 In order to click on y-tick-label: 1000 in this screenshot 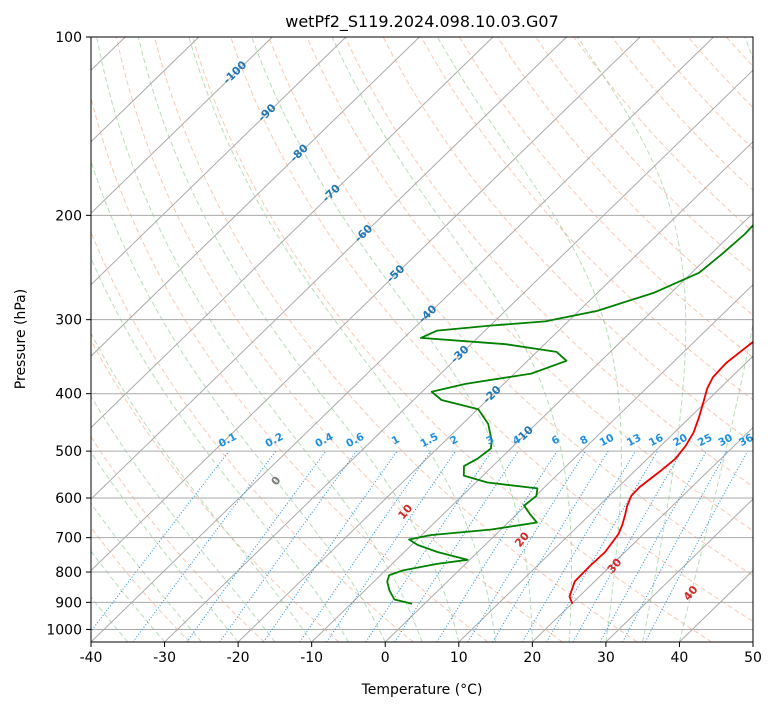, I will do `click(64, 630)`.